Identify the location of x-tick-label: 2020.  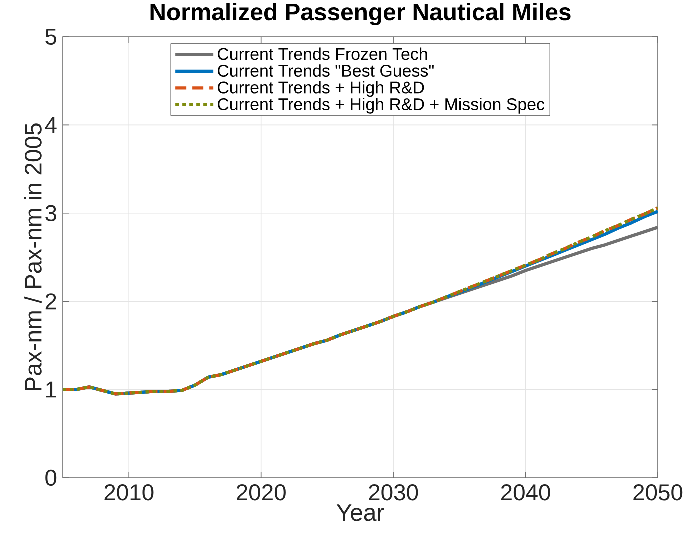
(261, 492).